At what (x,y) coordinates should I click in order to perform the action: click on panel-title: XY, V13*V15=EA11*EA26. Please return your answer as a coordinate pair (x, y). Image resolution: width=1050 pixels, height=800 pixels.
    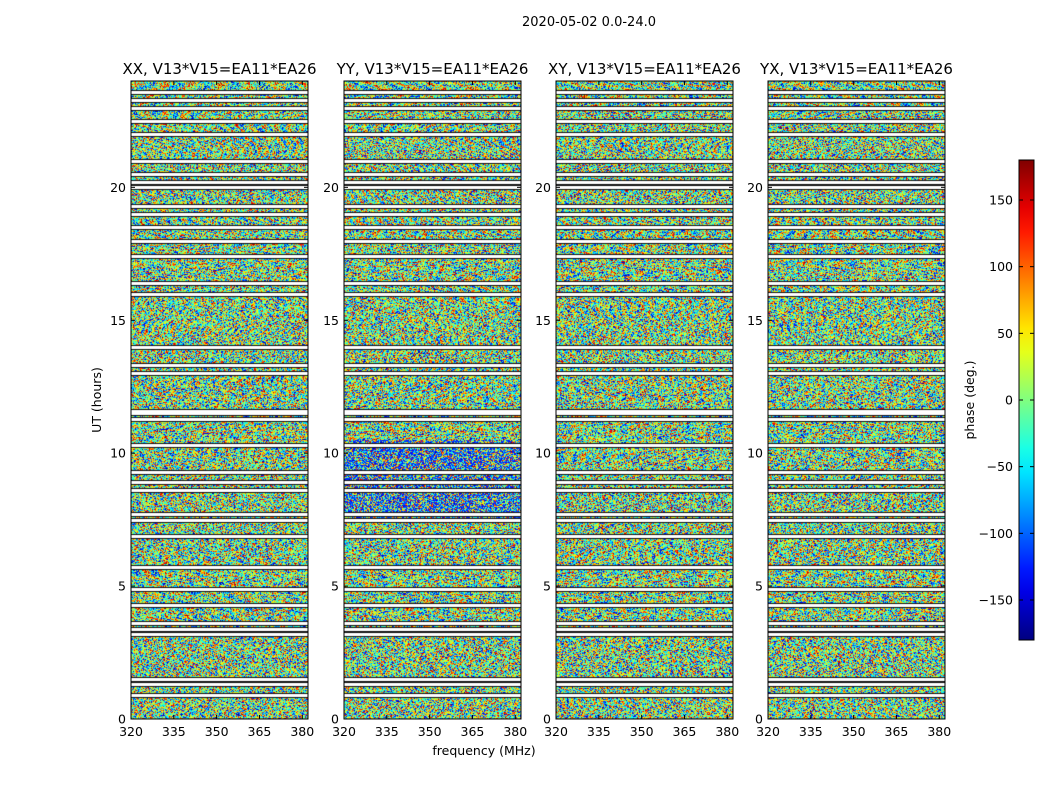
    Looking at the image, I should click on (644, 69).